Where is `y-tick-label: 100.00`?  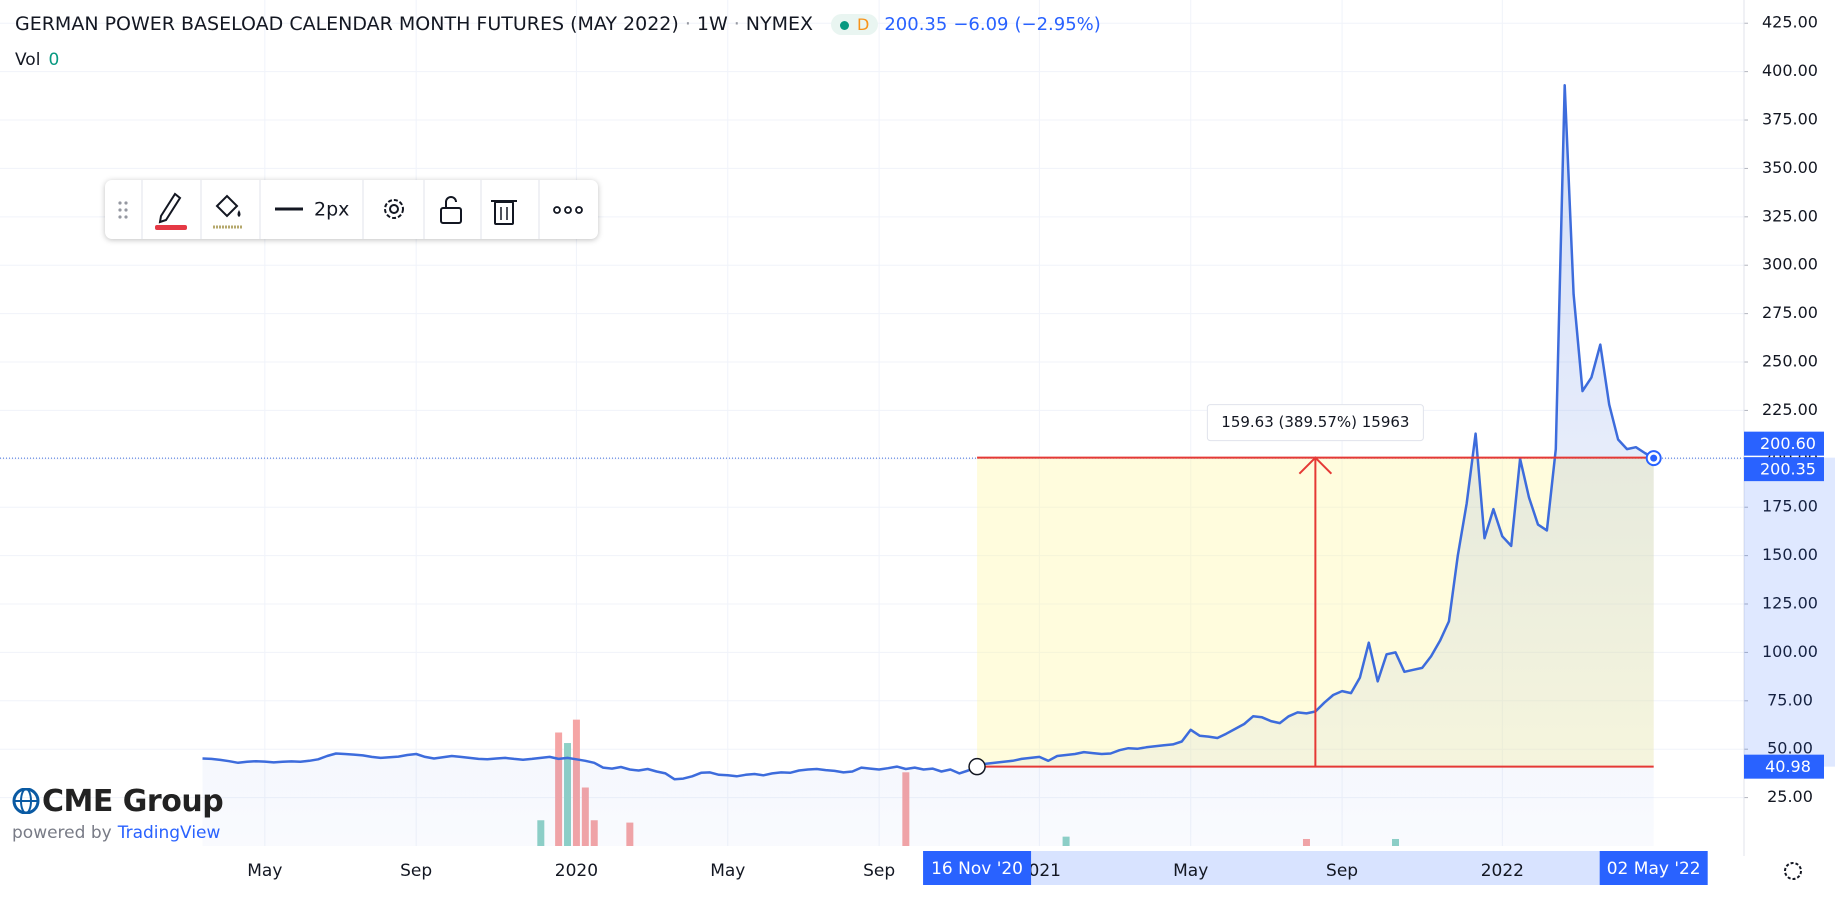 y-tick-label: 100.00 is located at coordinates (1790, 651).